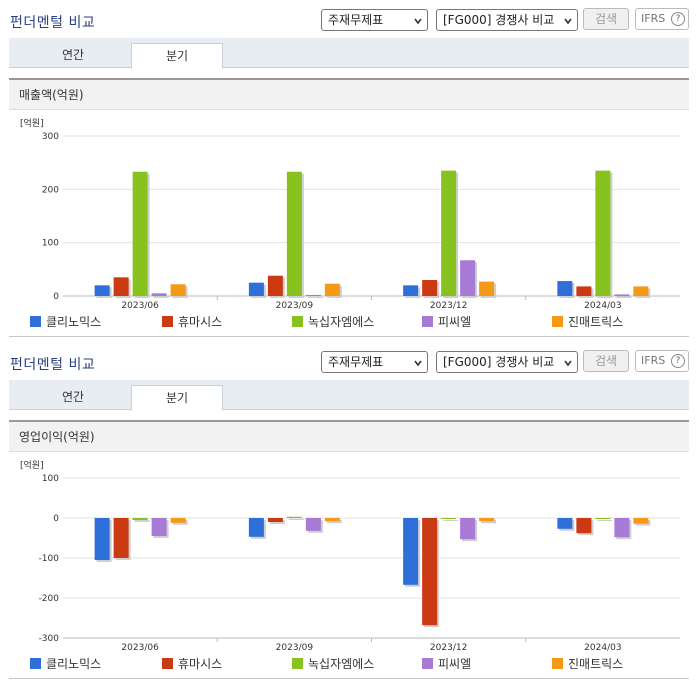  What do you see at coordinates (602, 305) in the screenshot?
I see `x-tick-label: 2024/03` at bounding box center [602, 305].